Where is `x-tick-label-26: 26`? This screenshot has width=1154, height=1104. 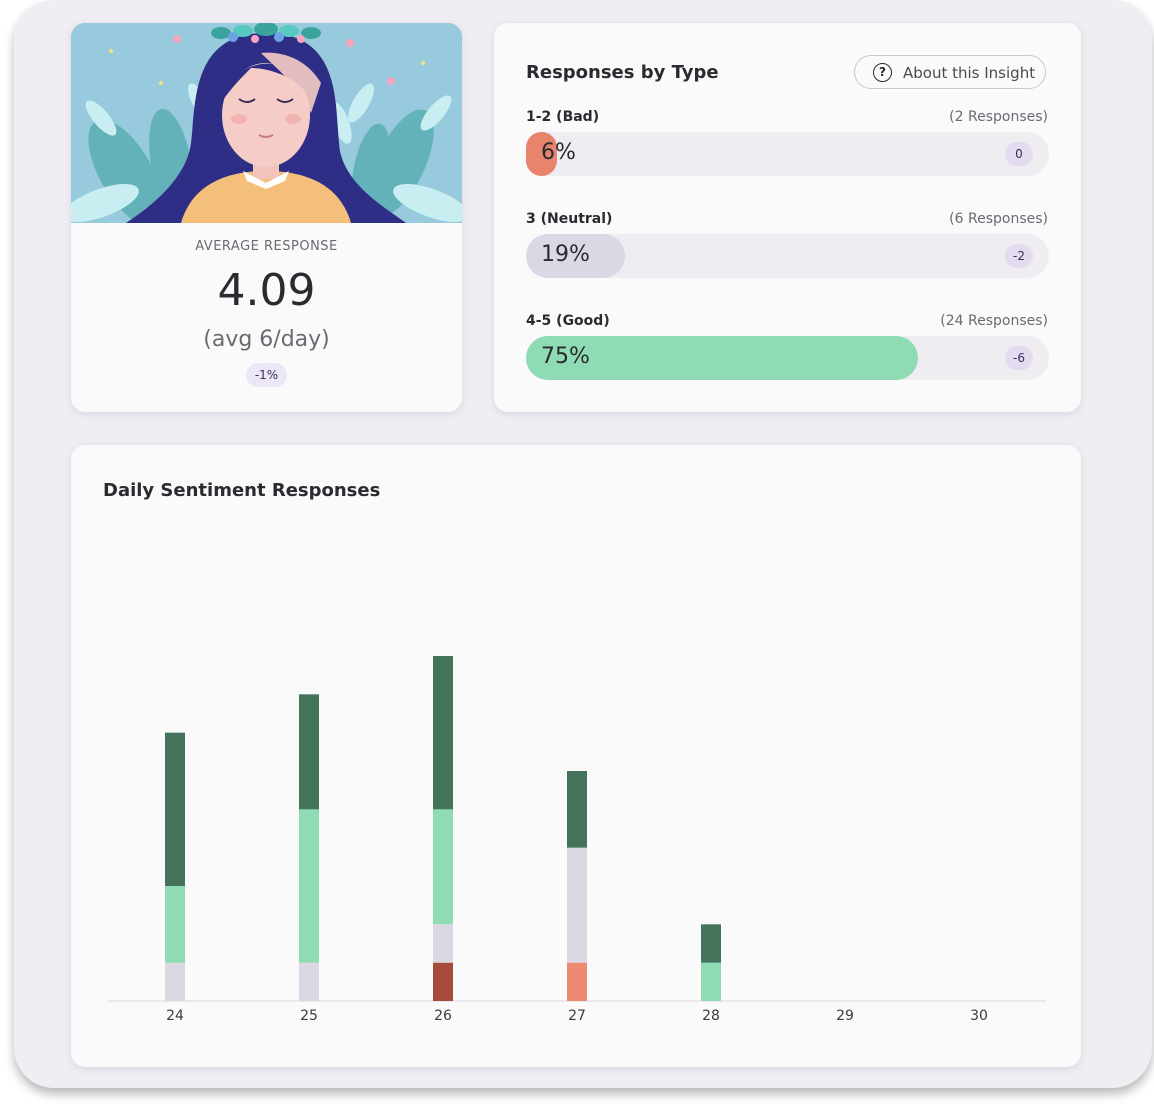 x-tick-label-26: 26 is located at coordinates (443, 1016).